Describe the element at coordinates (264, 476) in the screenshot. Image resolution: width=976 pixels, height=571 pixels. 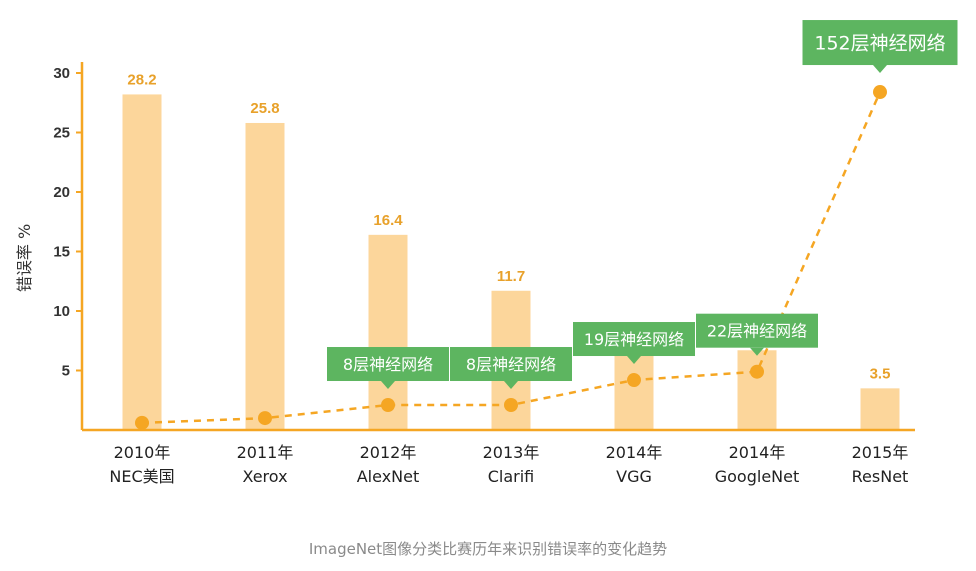
I see `x-tick-label-model: Xerox` at that location.